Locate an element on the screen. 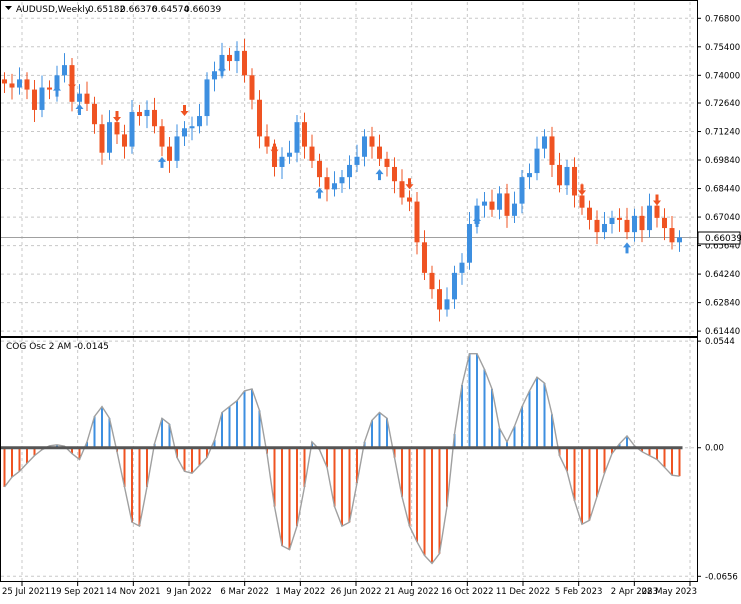  x-tick-label: 25 Jul 2021 is located at coordinates (26, 592).